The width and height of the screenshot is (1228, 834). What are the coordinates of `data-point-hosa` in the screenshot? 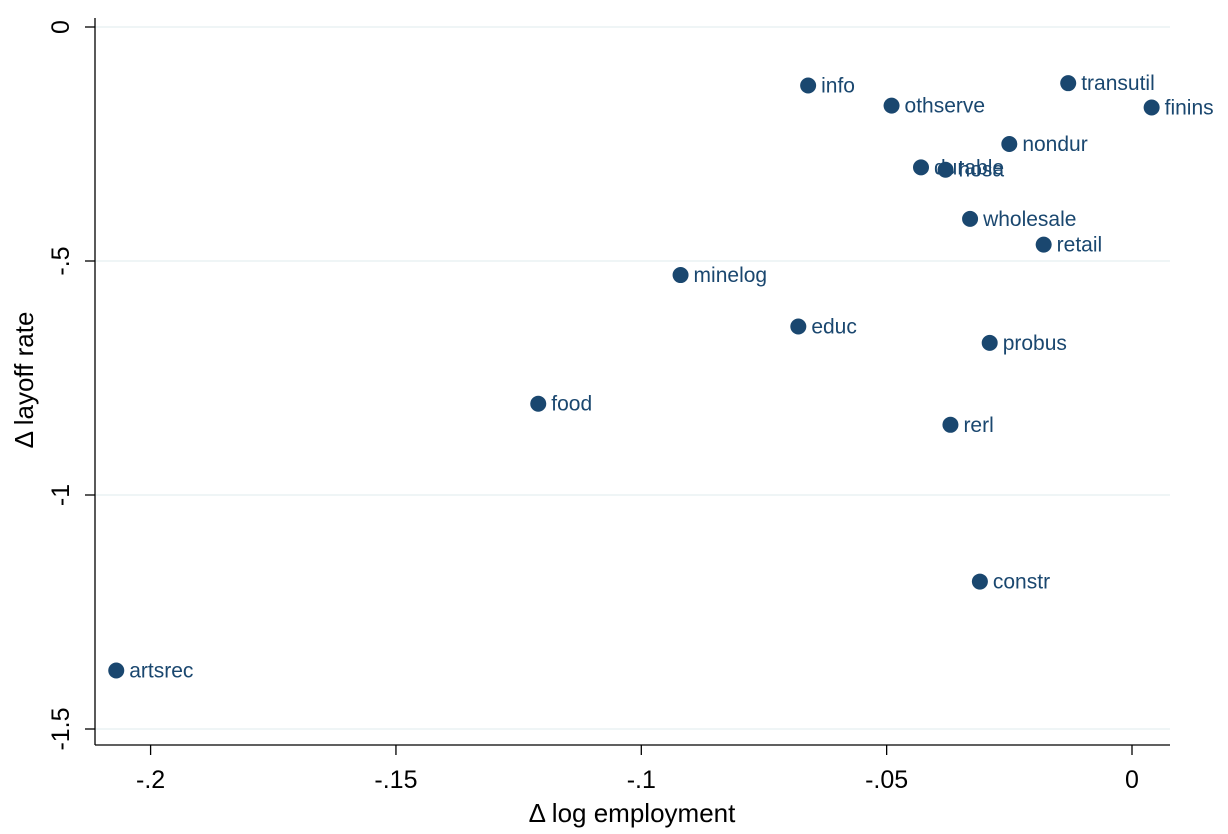 It's located at (945, 169).